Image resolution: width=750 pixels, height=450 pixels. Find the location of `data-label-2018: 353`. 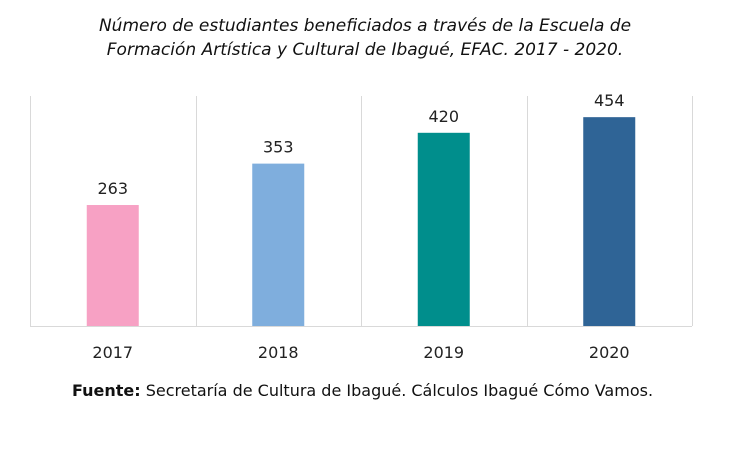

data-label-2018: 353 is located at coordinates (278, 147).